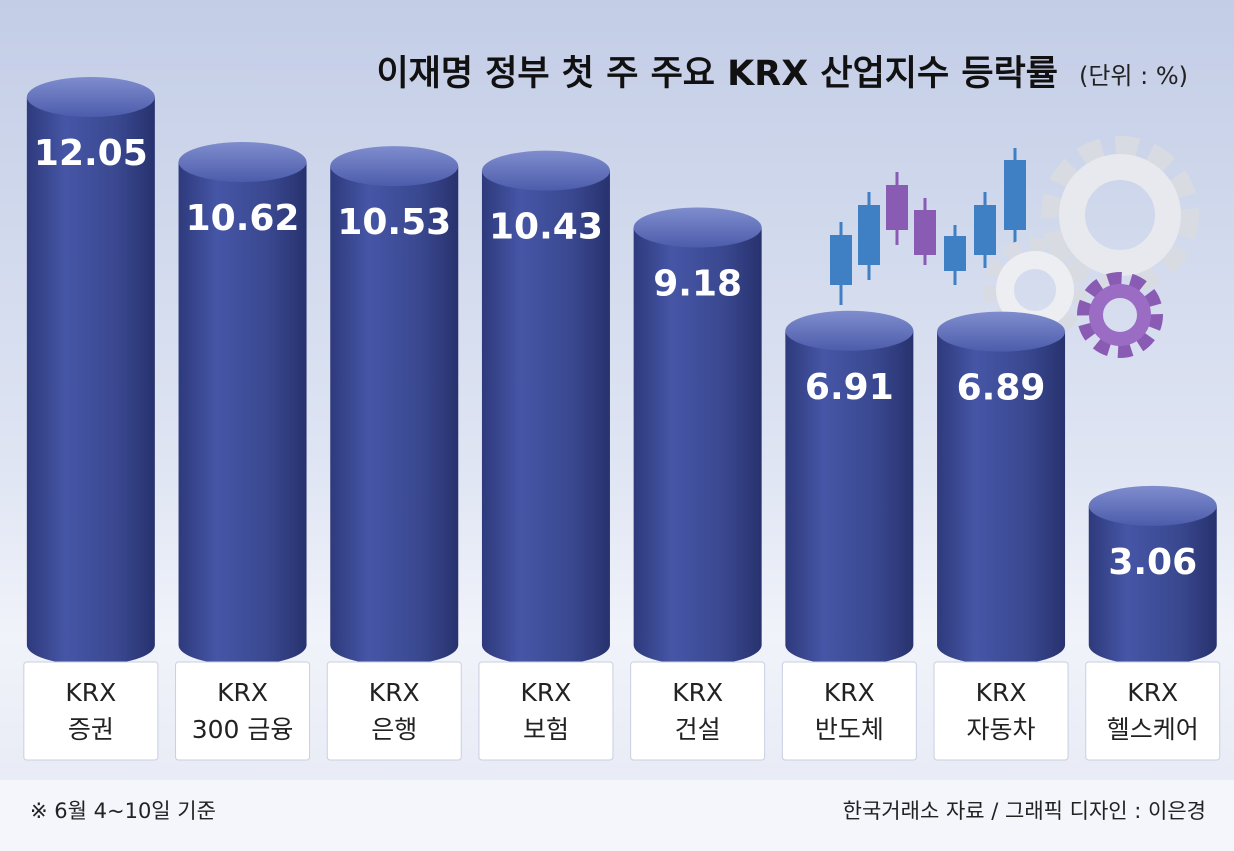  I want to click on value-label: 6.91, so click(849, 387).